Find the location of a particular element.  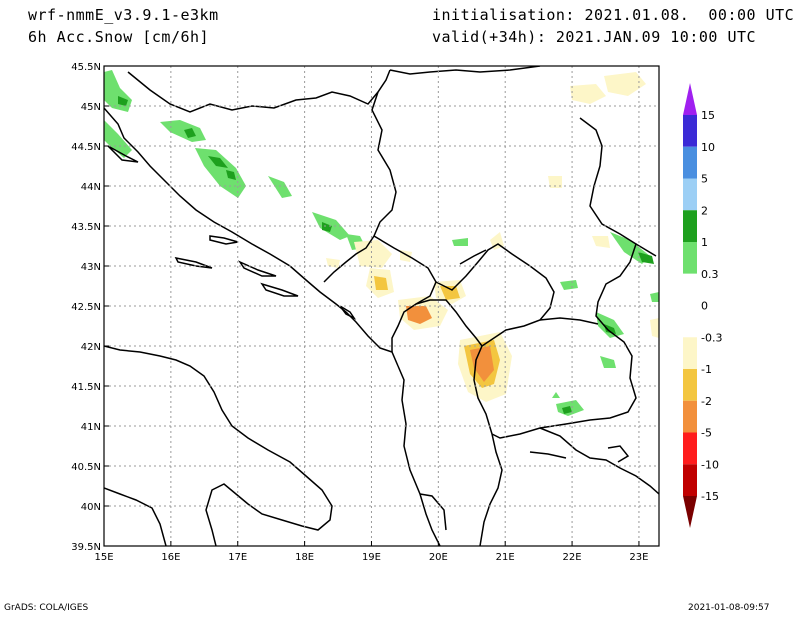

lat-tick-label: 40N is located at coordinates (91, 507).